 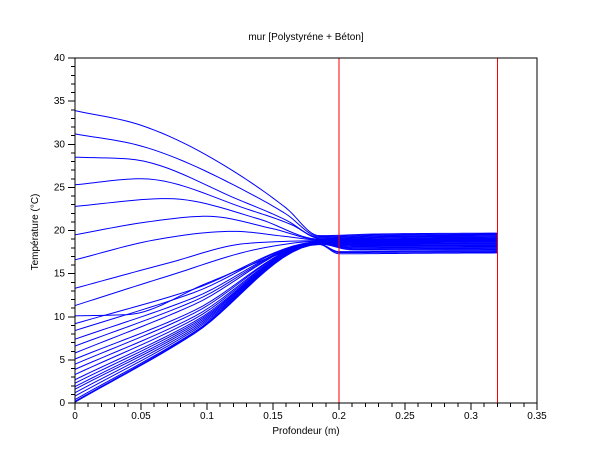 I want to click on x-tick-label: 0.3, so click(x=471, y=416).